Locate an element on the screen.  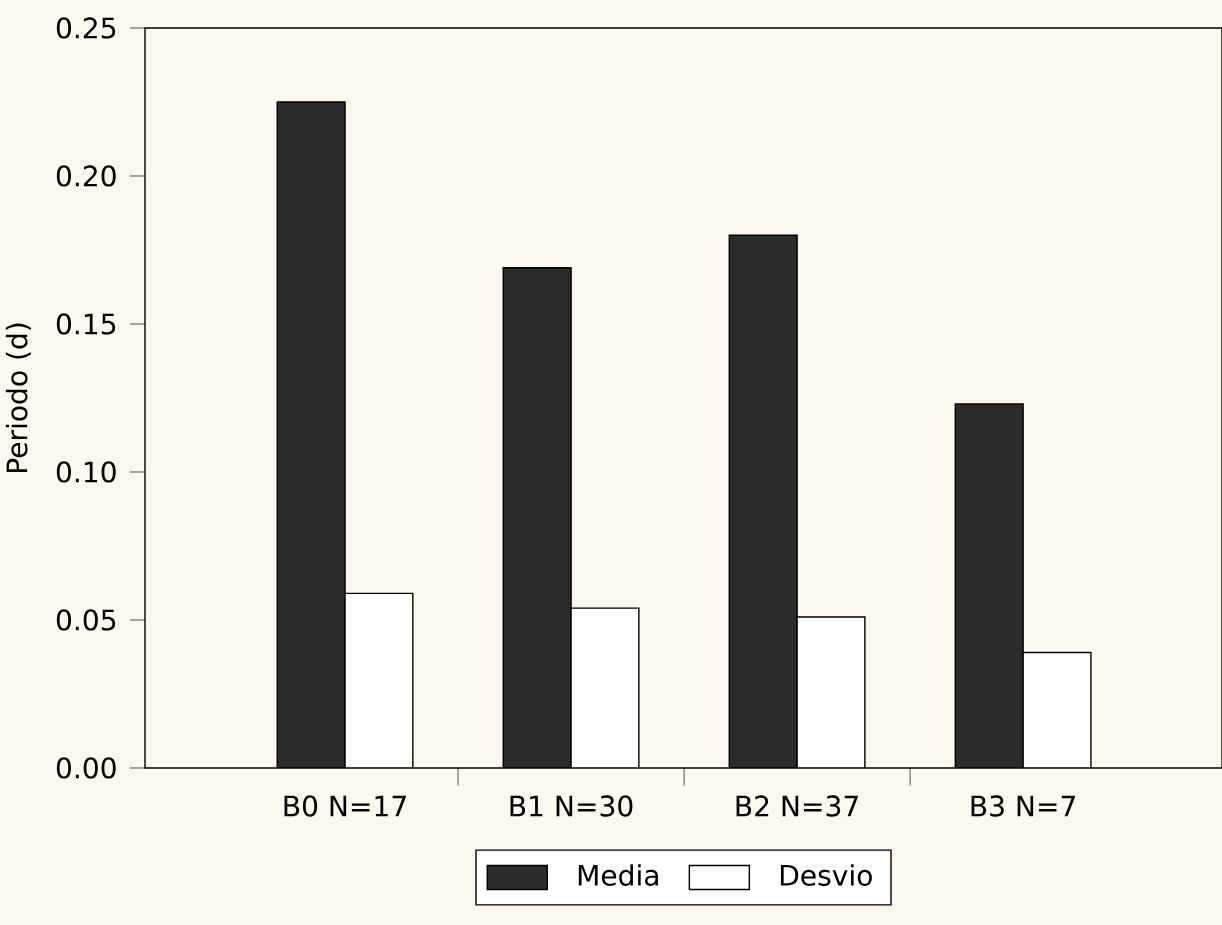
y-axis-title: Periodo (d) is located at coordinates (18, 398).